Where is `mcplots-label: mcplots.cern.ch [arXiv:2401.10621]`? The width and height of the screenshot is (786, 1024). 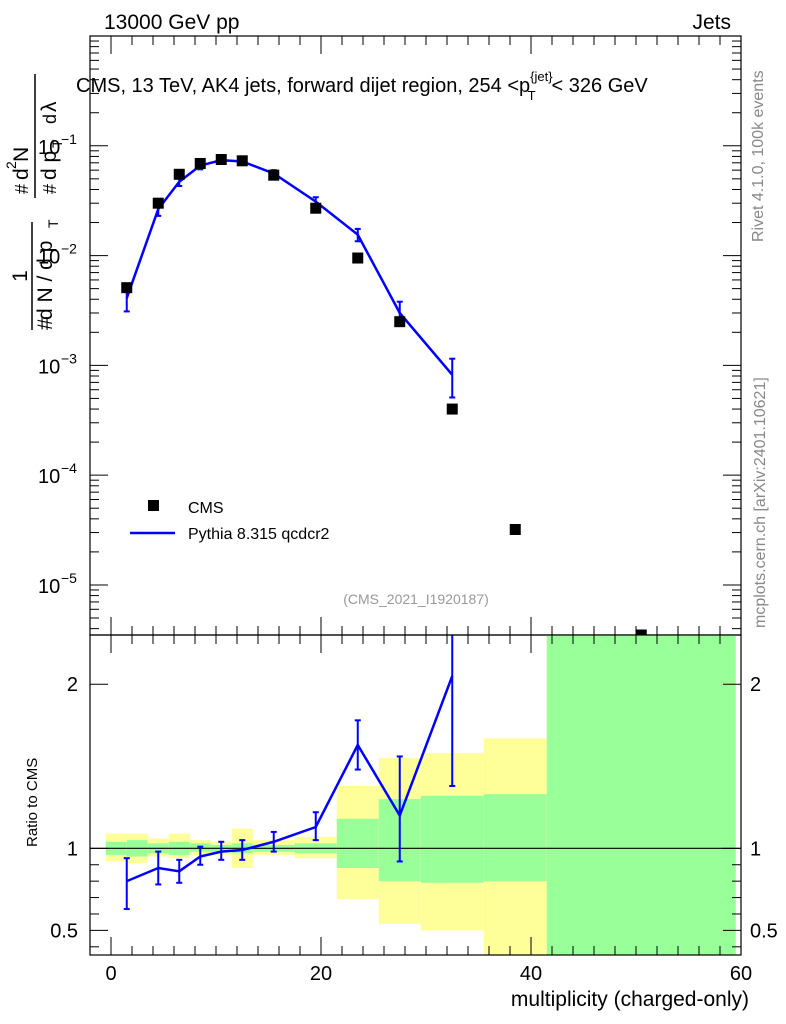
mcplots-label: mcplots.cern.ch [arXiv:2401.10621] is located at coordinates (760, 502).